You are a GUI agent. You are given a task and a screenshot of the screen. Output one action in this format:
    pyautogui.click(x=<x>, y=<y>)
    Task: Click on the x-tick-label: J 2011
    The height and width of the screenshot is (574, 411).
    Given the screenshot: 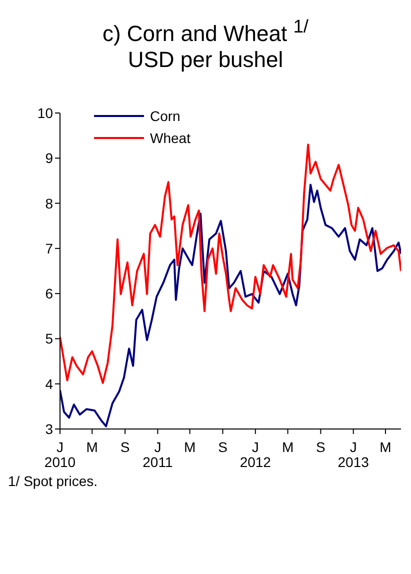 What is the action you would take?
    pyautogui.click(x=157, y=454)
    